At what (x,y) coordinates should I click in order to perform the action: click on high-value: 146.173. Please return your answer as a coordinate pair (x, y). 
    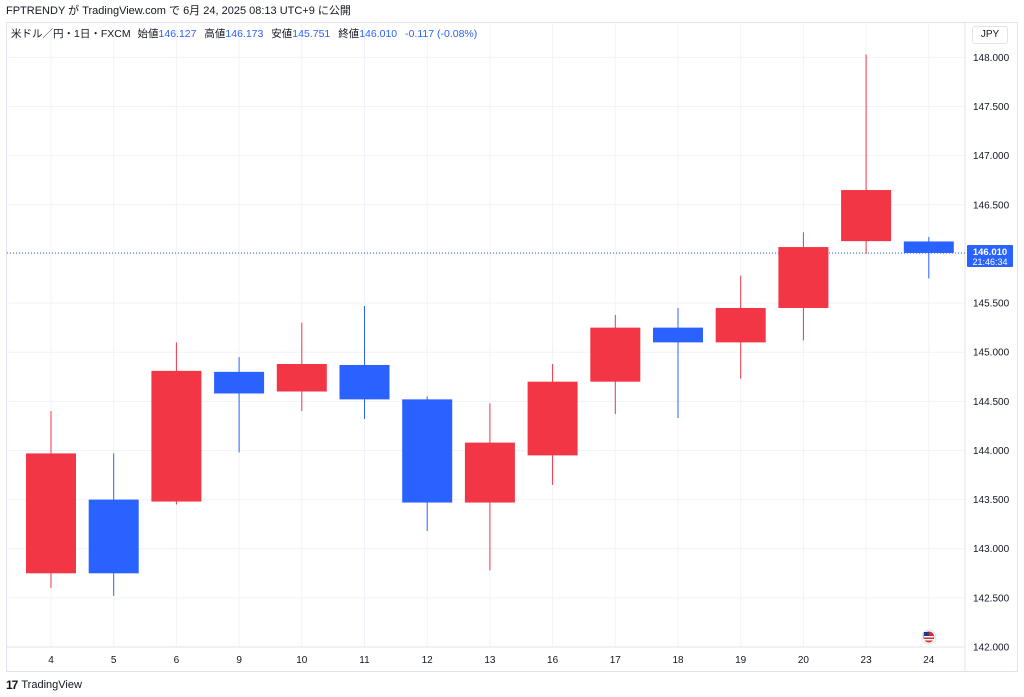
    Looking at the image, I should click on (244, 34).